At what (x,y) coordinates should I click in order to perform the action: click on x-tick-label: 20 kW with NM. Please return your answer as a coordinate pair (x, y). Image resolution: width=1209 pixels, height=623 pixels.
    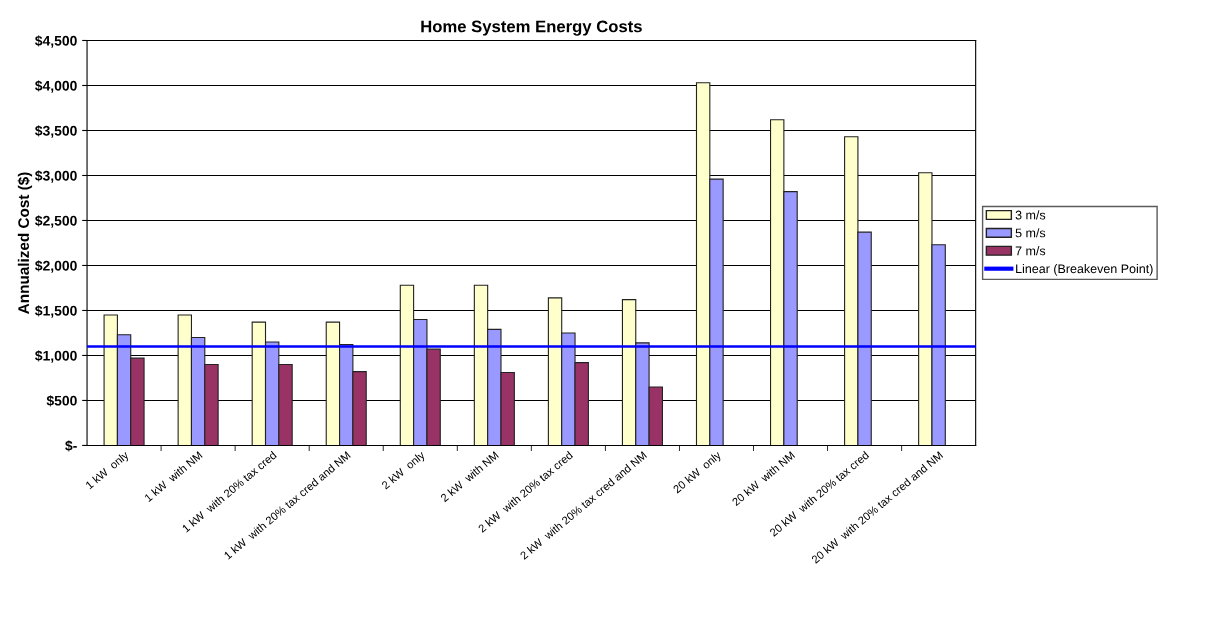
    Looking at the image, I should click on (763, 478).